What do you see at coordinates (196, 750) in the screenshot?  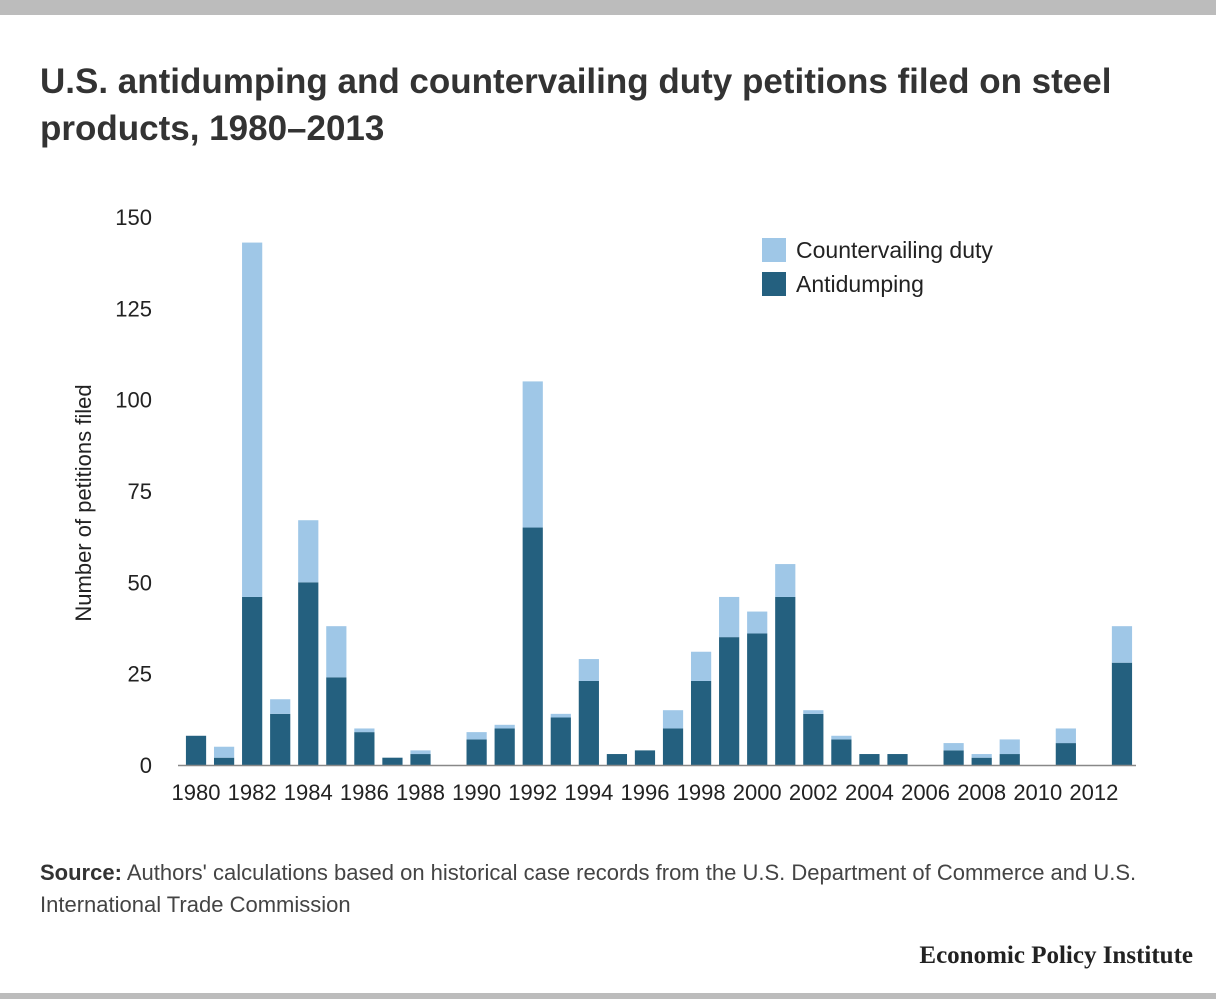 I see `bar-antidumping-1980` at bounding box center [196, 750].